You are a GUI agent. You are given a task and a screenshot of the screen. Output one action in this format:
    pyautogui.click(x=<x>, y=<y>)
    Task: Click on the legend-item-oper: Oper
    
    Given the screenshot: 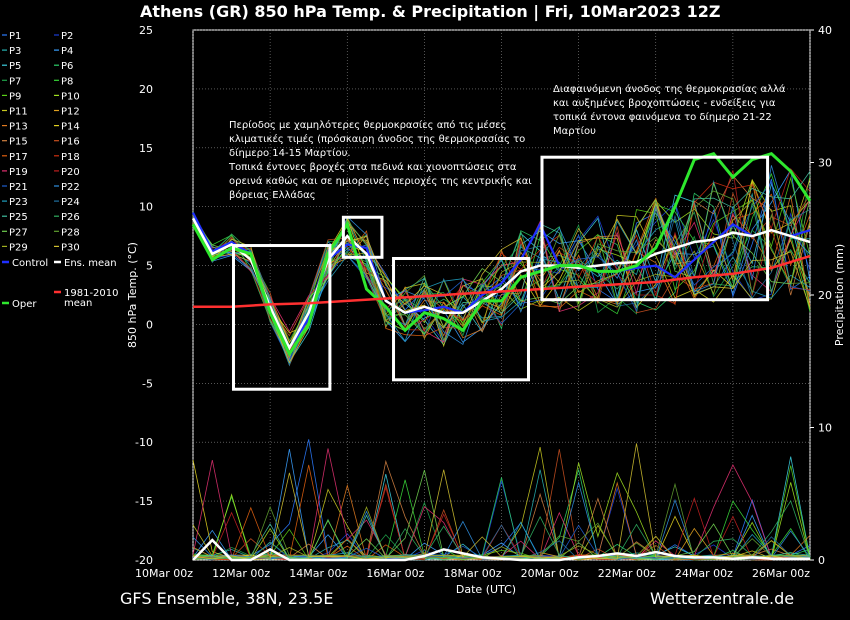 What is the action you would take?
    pyautogui.click(x=24, y=304)
    